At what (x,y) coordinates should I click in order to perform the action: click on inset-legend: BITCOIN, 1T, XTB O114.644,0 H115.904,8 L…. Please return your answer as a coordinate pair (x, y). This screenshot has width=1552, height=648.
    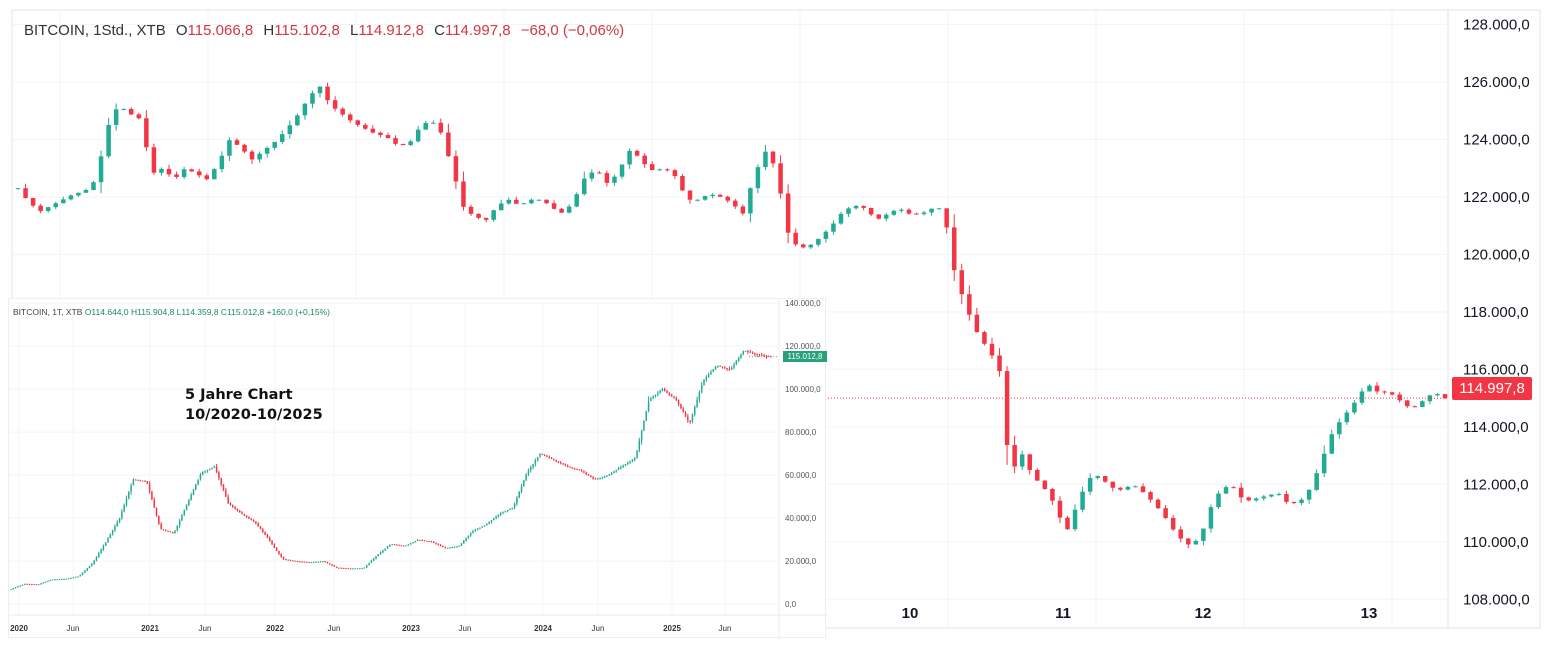
    Looking at the image, I should click on (171, 312).